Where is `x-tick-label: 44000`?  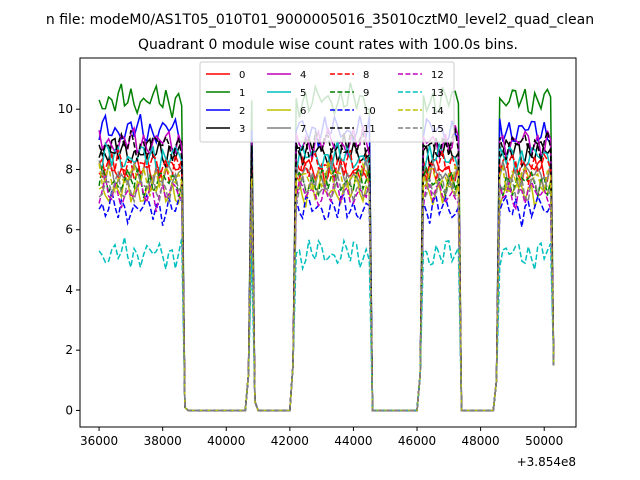 x-tick-label: 44000 is located at coordinates (353, 441).